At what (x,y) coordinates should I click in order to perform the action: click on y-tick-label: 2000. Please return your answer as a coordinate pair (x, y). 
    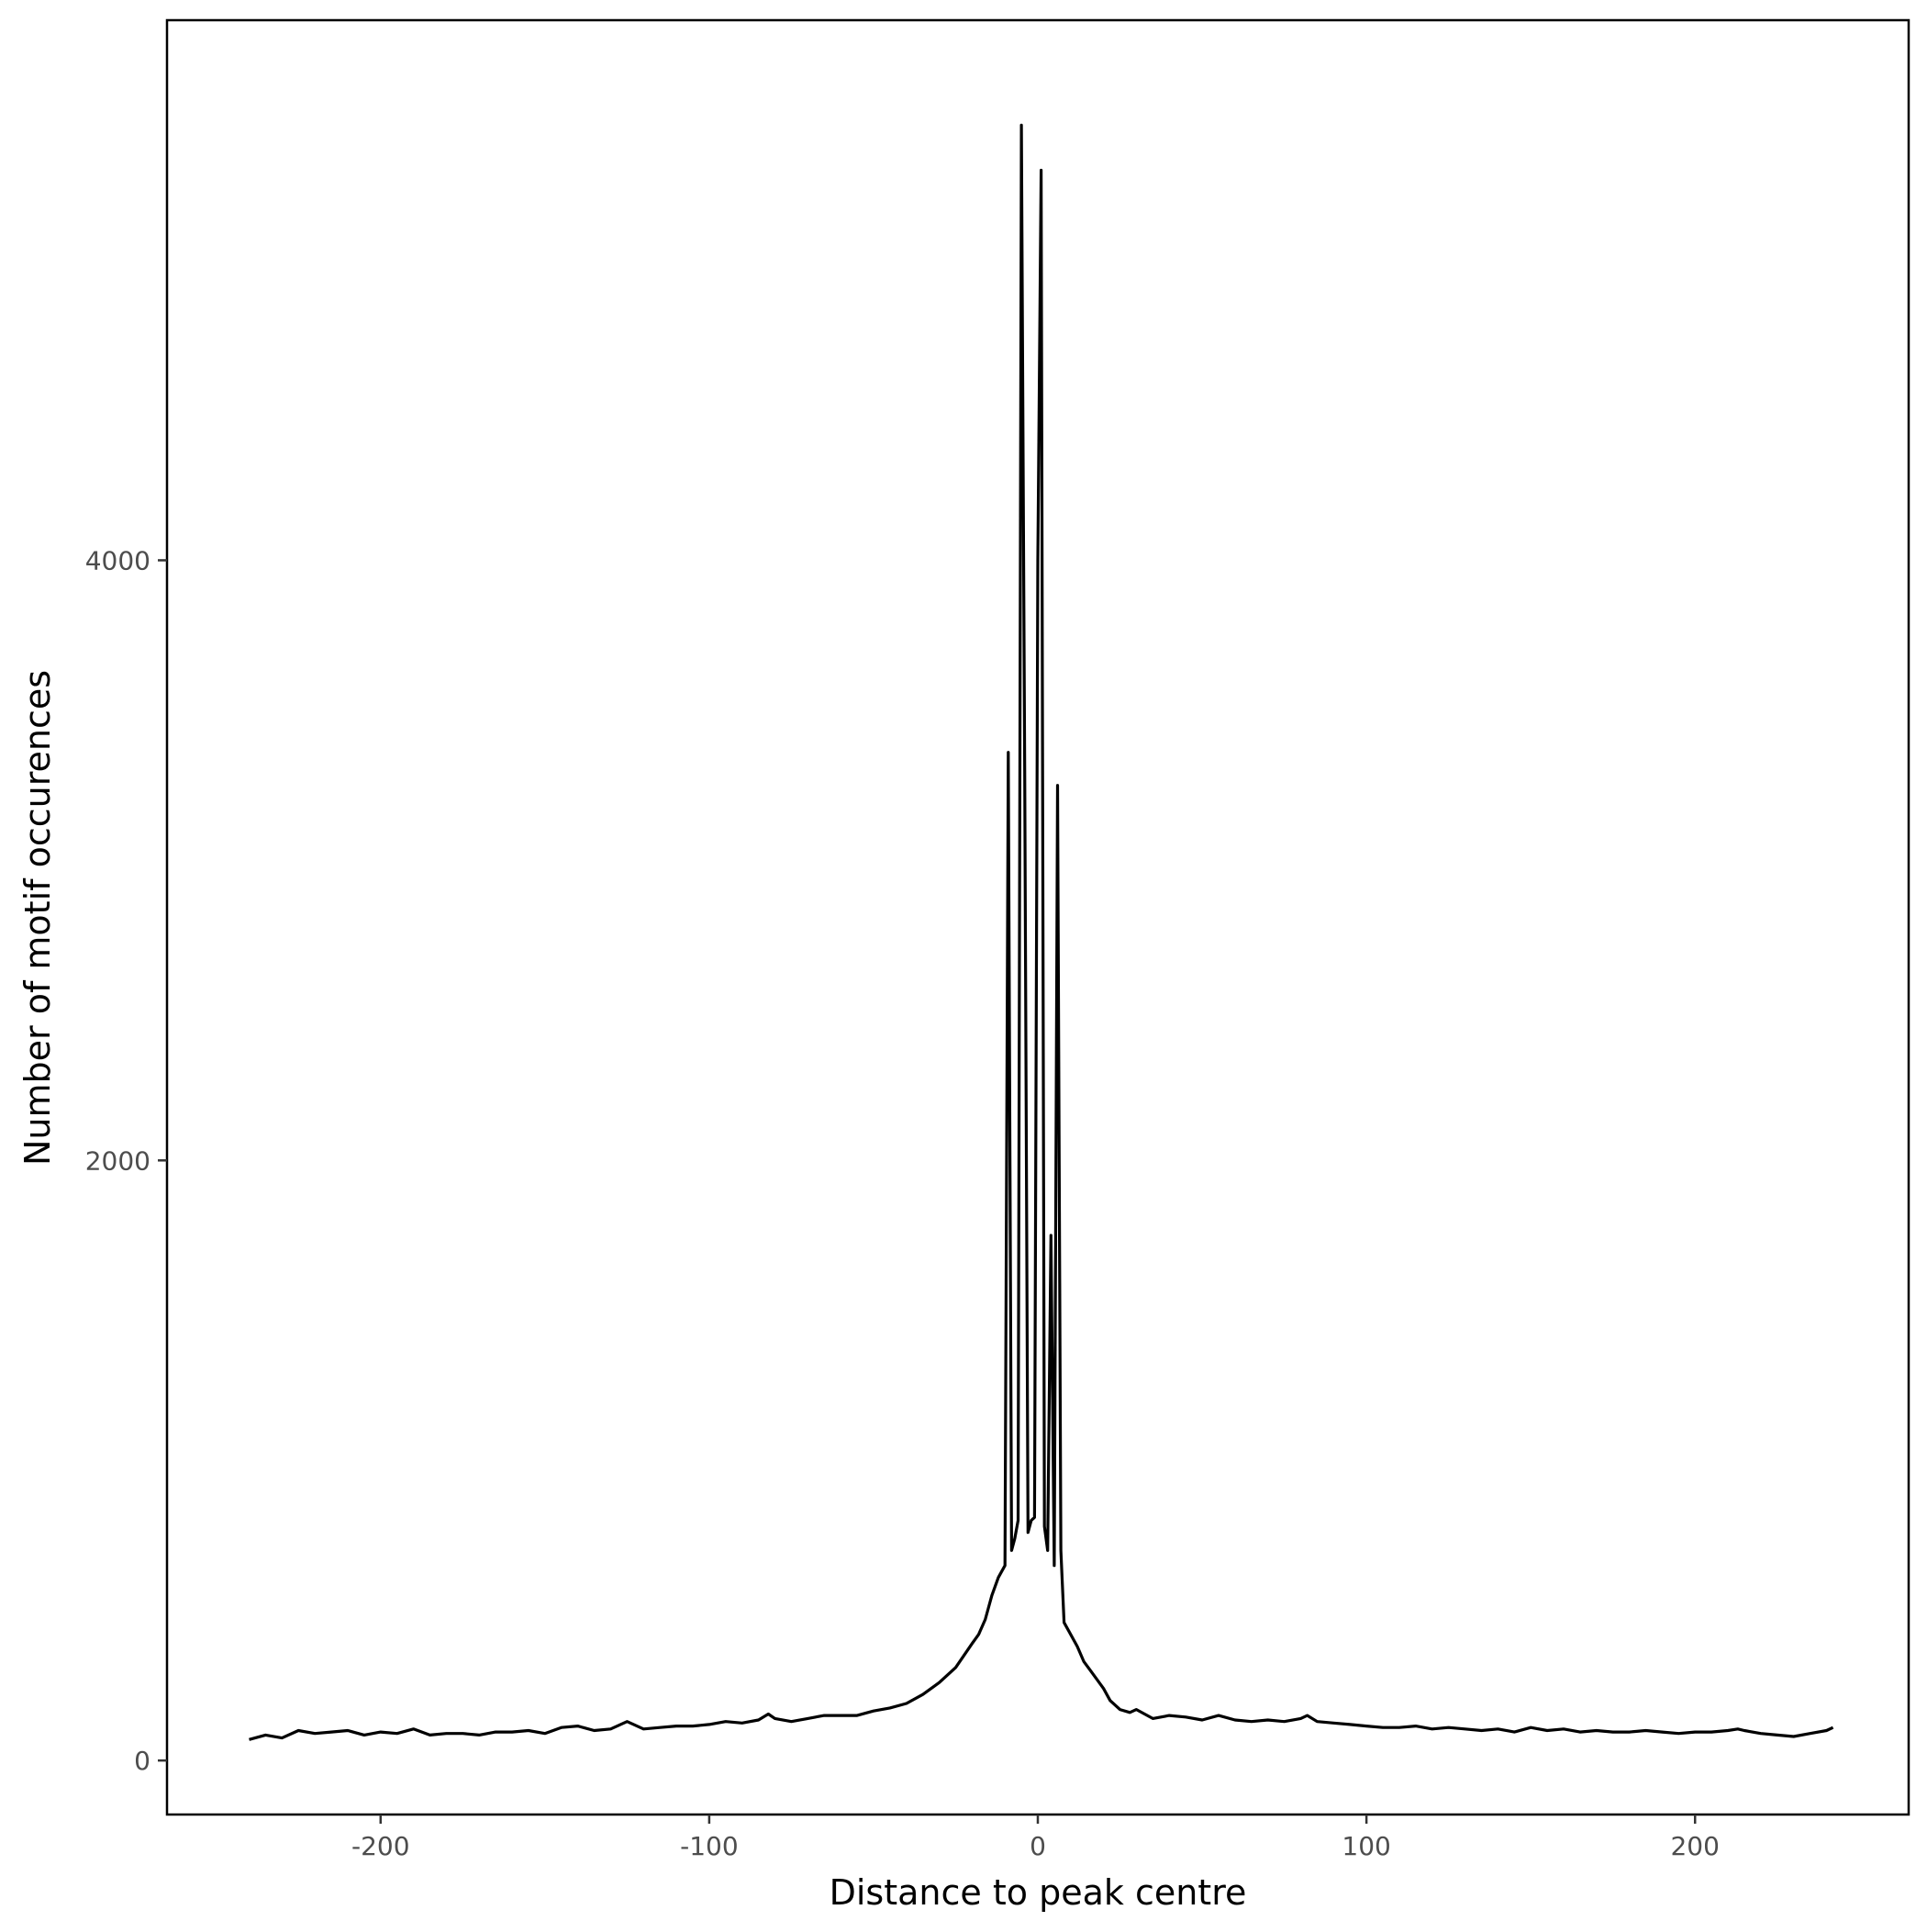
    Looking at the image, I should click on (117, 1160).